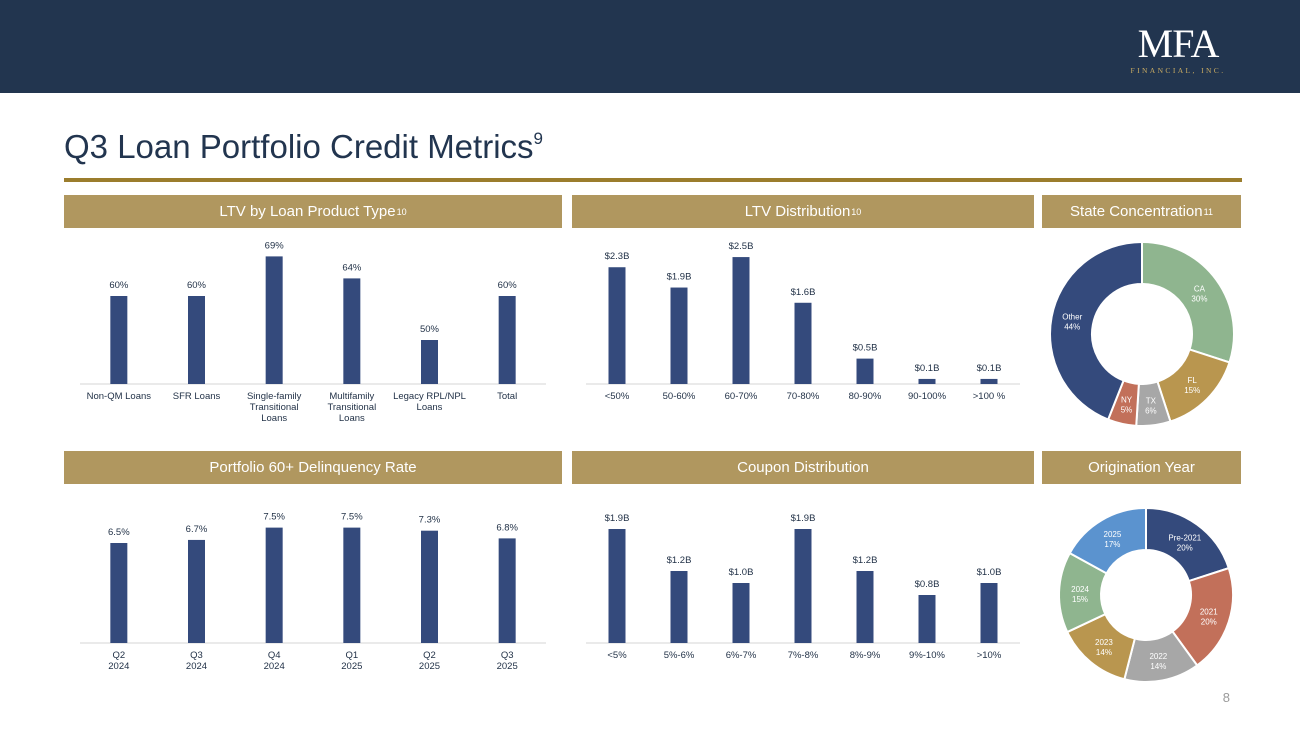 The image size is (1300, 731). Describe the element at coordinates (1208, 211) in the screenshot. I see `panel-footnote: 11` at that location.